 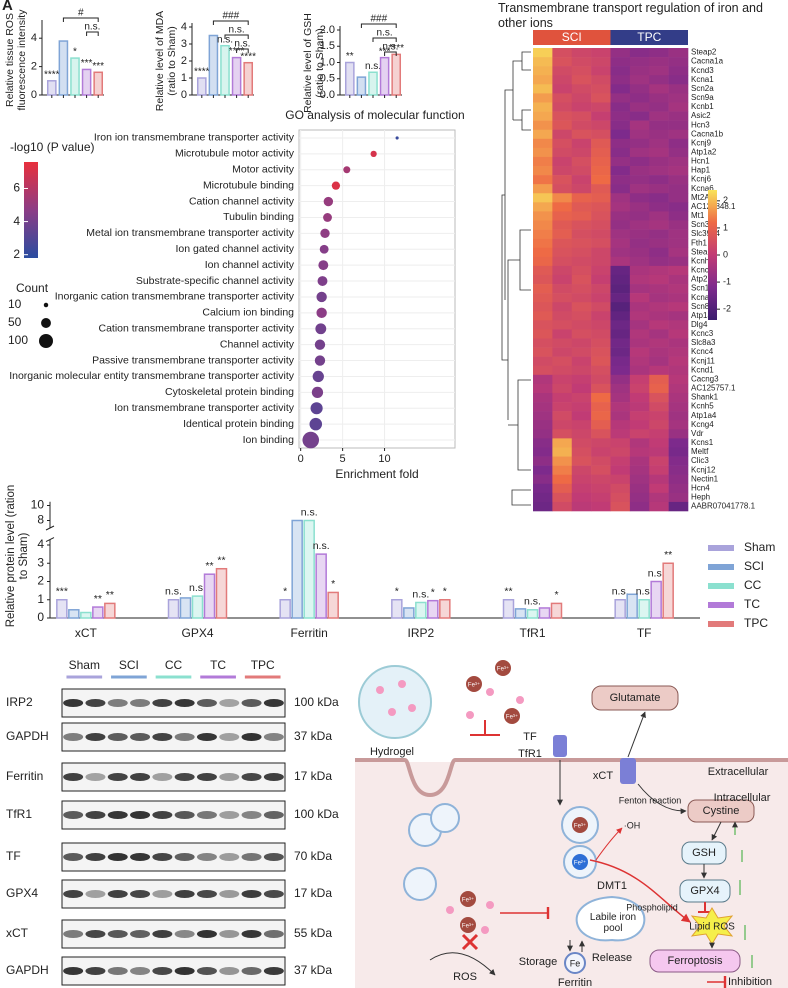 What do you see at coordinates (702, 70) in the screenshot?
I see `row-label: Kcnd3` at bounding box center [702, 70].